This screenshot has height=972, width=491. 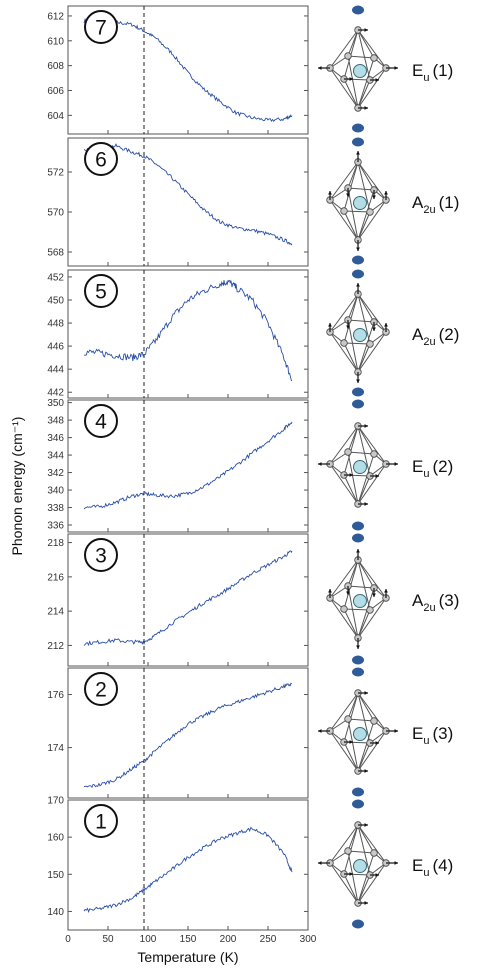 I want to click on y-tick-label: 442, so click(x=55, y=393).